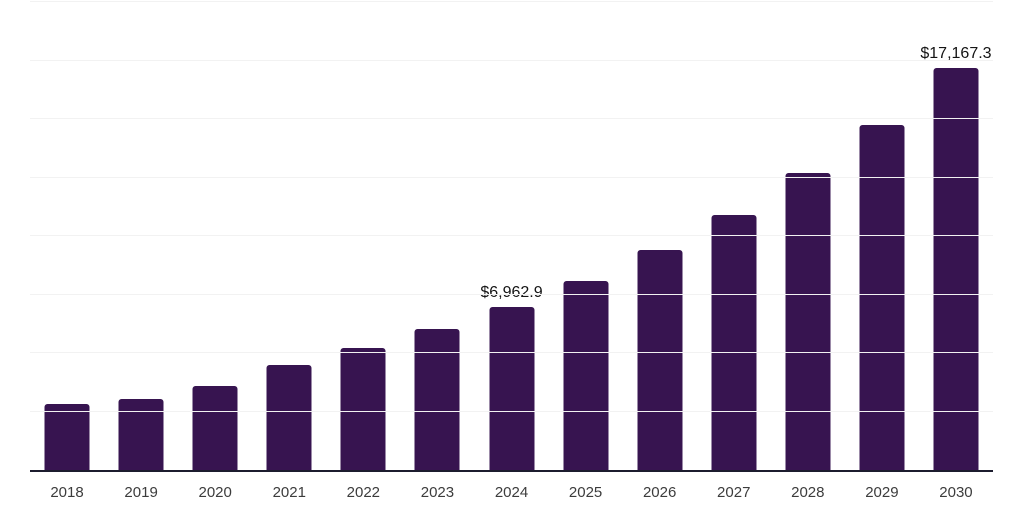  Describe the element at coordinates (289, 492) in the screenshot. I see `x-tick-2021: 2021` at that location.